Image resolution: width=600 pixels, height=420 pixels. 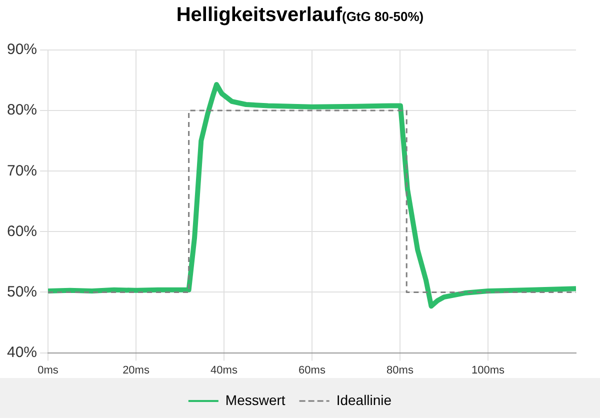 What do you see at coordinates (259, 15) in the screenshot?
I see `chart-title: Helligkeitsverlauf` at bounding box center [259, 15].